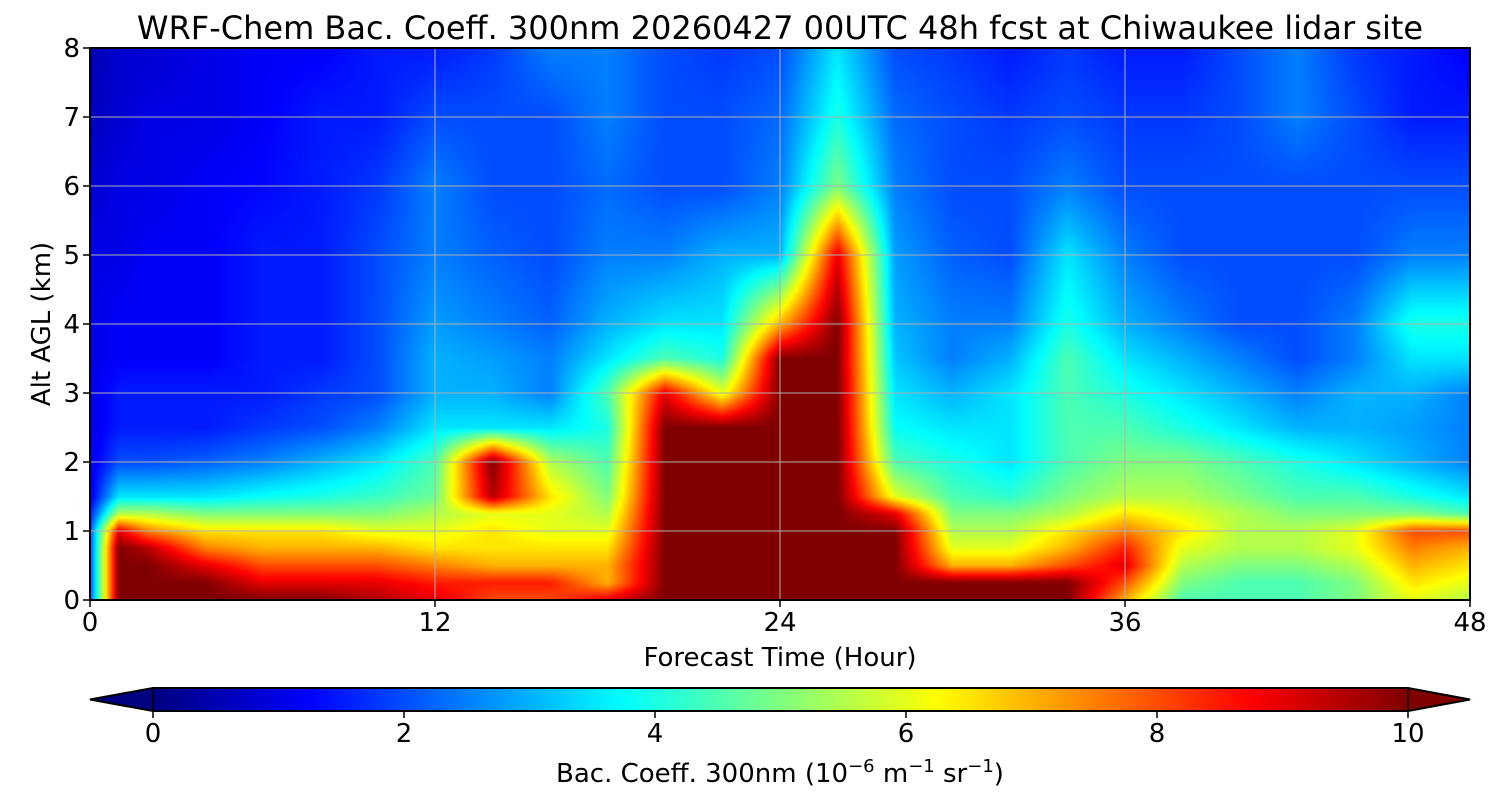 The image size is (1500, 800). Describe the element at coordinates (71, 325) in the screenshot. I see `y-tick-label: 4` at that location.